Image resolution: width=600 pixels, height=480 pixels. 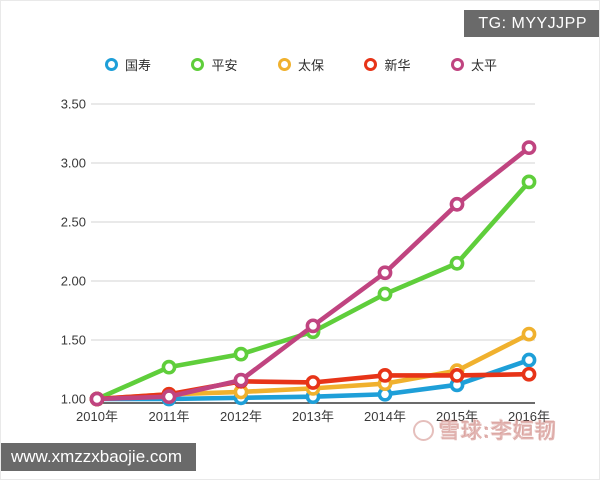 What do you see at coordinates (73, 163) in the screenshot?
I see `y-axis-tick-label: 3.00` at bounding box center [73, 163].